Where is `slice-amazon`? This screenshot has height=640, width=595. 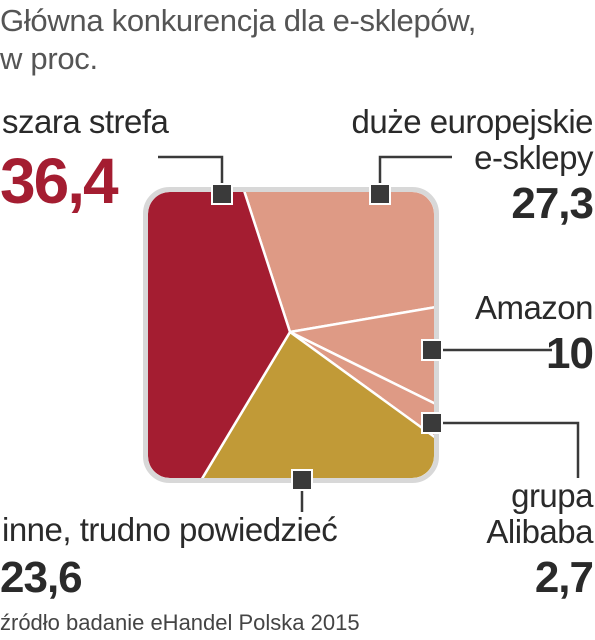
slice-amazon is located at coordinates (361, 375).